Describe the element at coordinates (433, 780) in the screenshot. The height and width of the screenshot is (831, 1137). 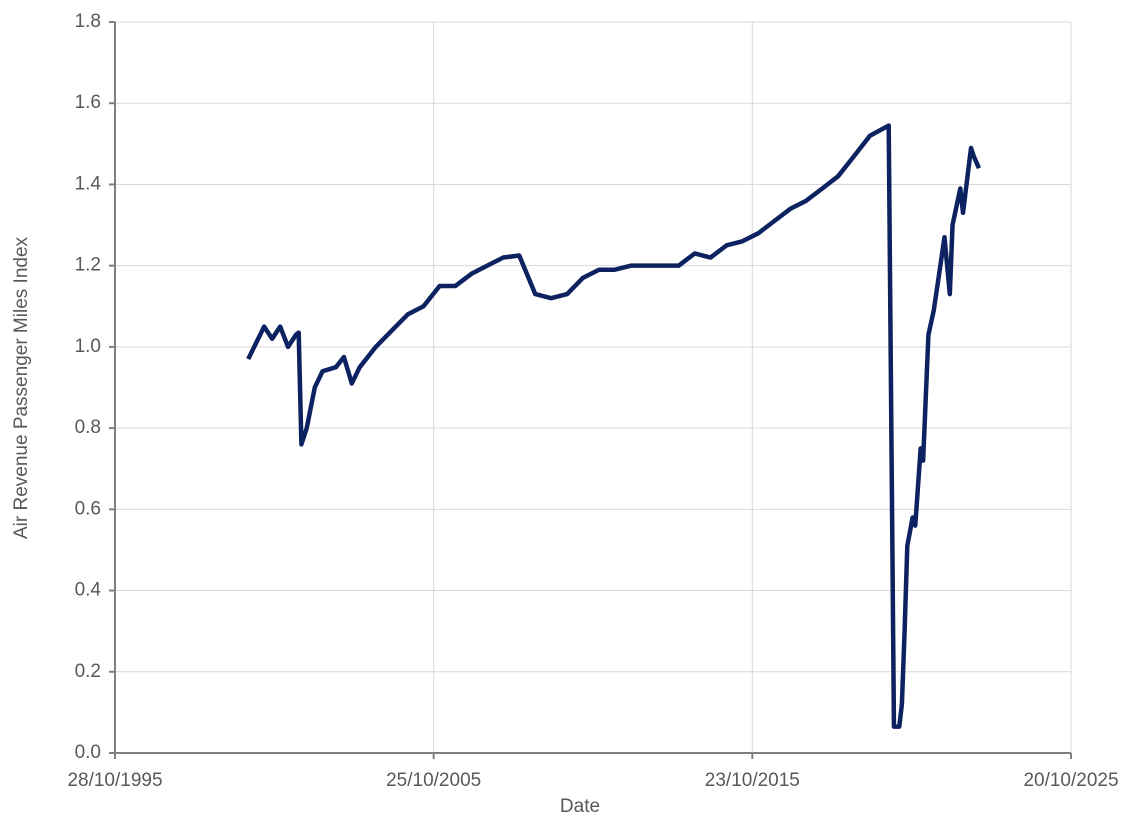
I see `x-tick-label: 25/10/2005` at that location.